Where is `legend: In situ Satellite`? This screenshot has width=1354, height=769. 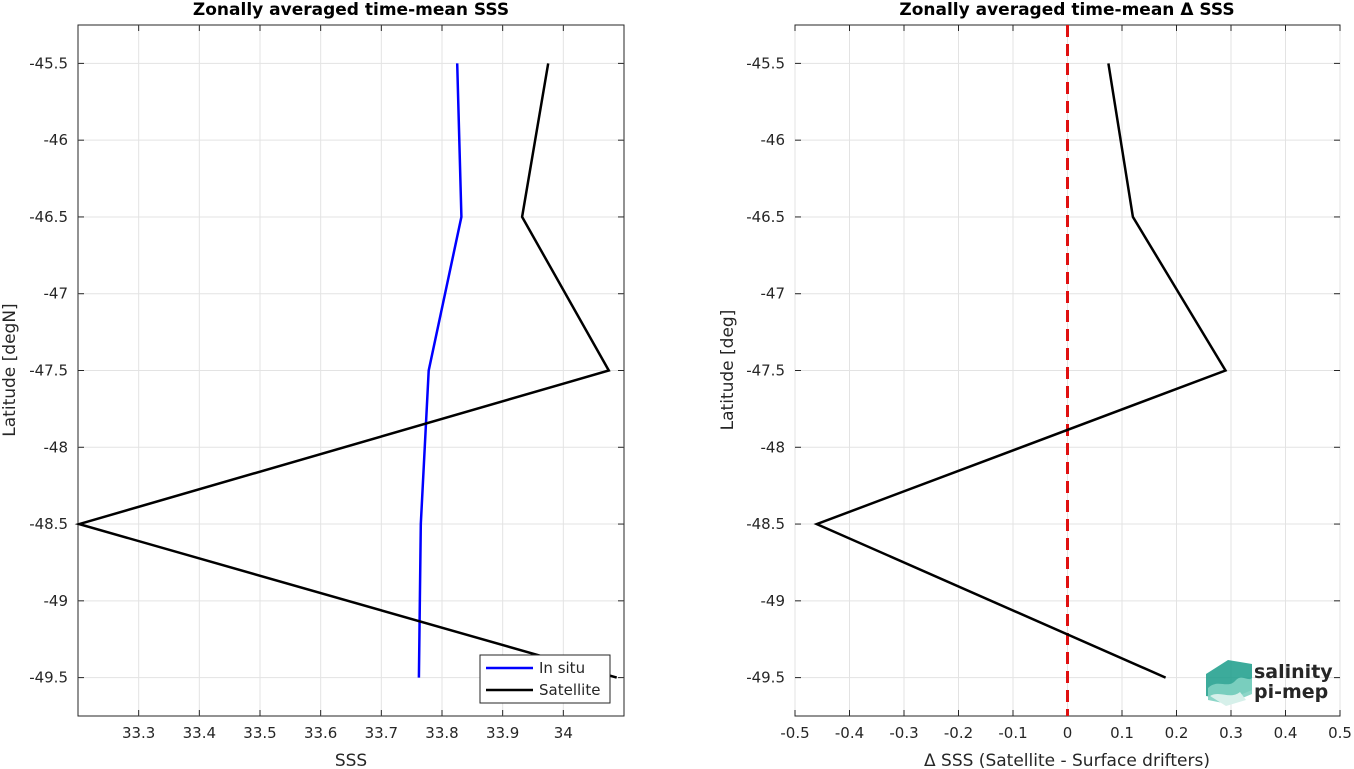
legend: In situ Satellite is located at coordinates (545, 679).